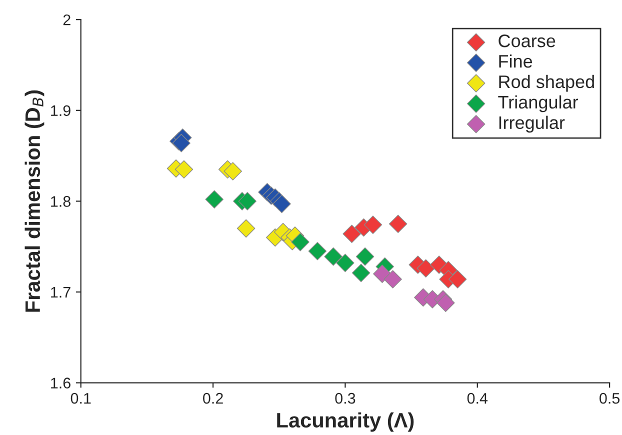 The width and height of the screenshot is (622, 435). What do you see at coordinates (80, 398) in the screenshot?
I see `x-tick-label: 0.1` at bounding box center [80, 398].